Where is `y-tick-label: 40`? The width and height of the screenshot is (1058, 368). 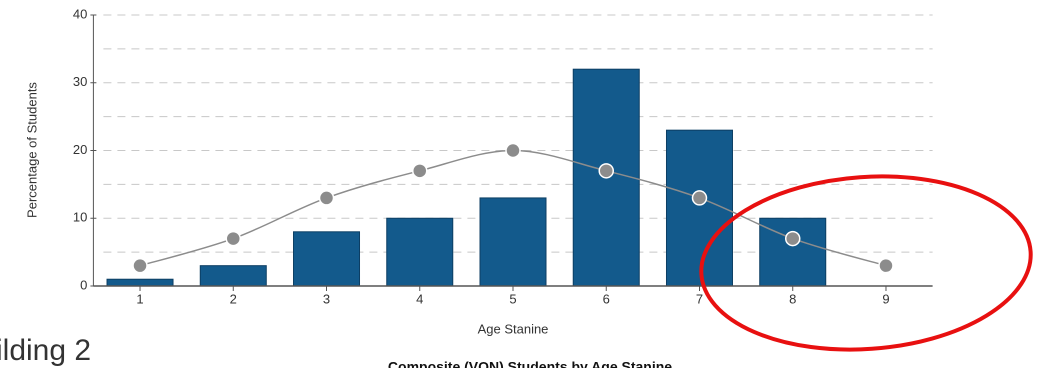 y-tick-label: 40 is located at coordinates (80, 13).